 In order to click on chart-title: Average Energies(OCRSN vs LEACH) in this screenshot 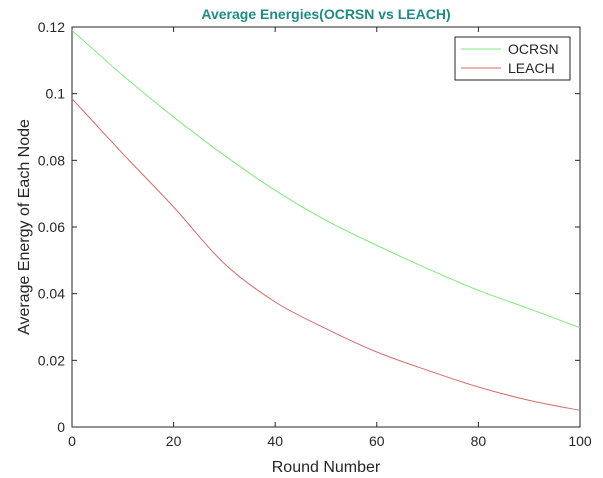, I will do `click(325, 14)`.